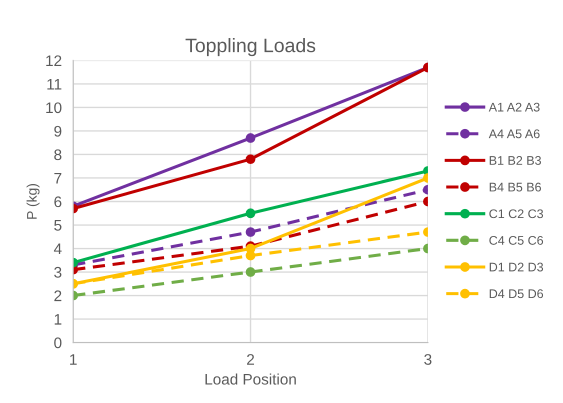 The image size is (563, 403). What do you see at coordinates (516, 213) in the screenshot?
I see `legend-label: C1 C2 C3` at bounding box center [516, 213].